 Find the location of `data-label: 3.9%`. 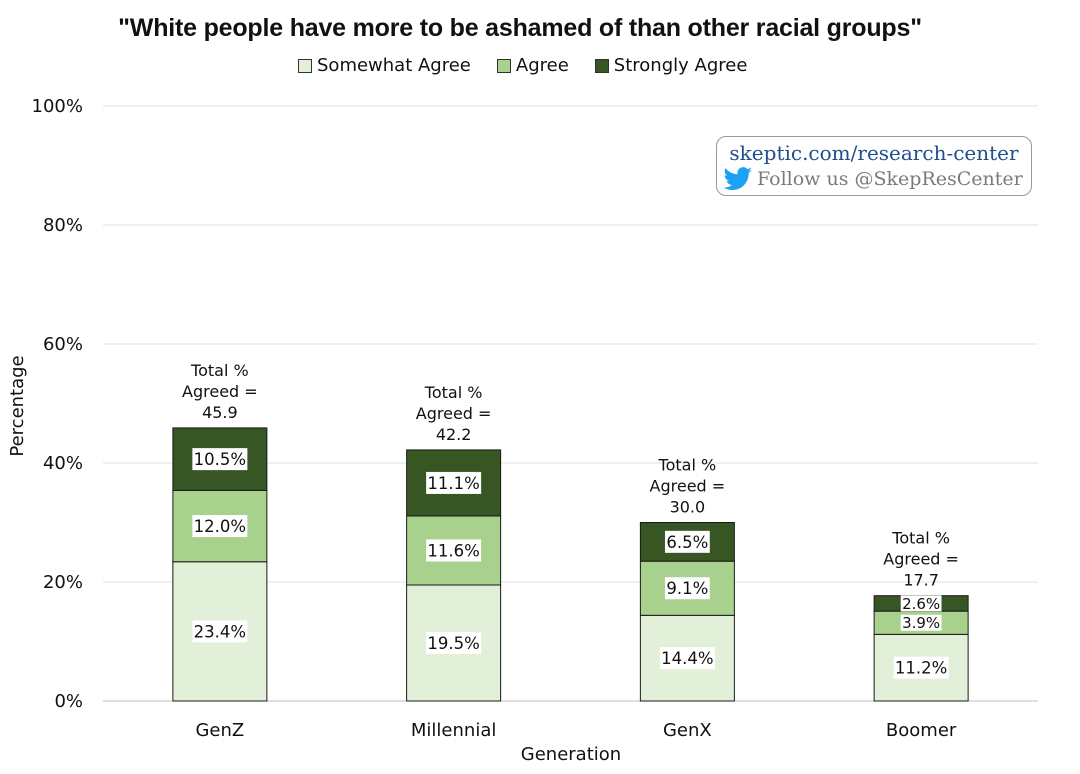

data-label: 3.9% is located at coordinates (921, 623).